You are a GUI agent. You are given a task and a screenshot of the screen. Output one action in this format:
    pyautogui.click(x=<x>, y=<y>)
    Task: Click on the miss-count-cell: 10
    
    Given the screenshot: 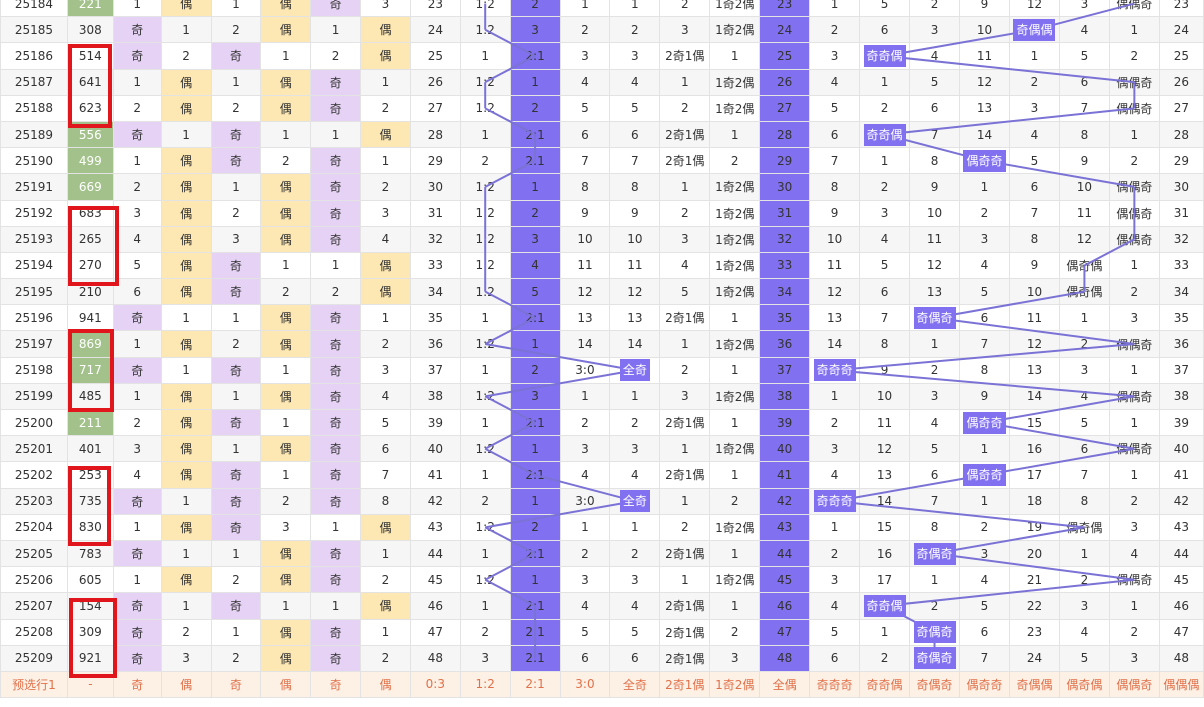 What is the action you would take?
    pyautogui.click(x=635, y=239)
    